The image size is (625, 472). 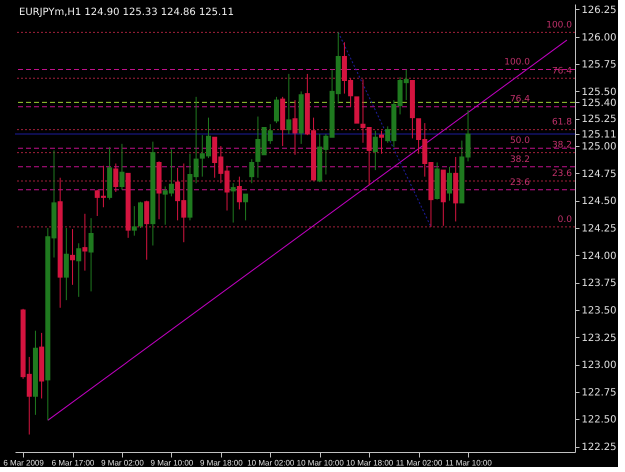 What do you see at coordinates (23, 463) in the screenshot?
I see `x-tick-label: 6 Mar 2009` at bounding box center [23, 463].